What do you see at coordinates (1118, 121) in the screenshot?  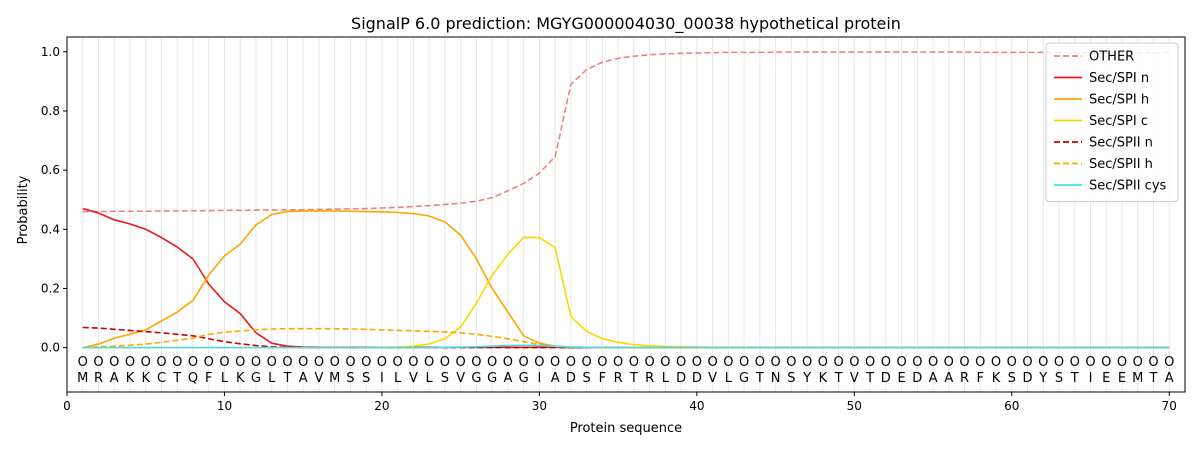 I see `legend-label-3: Sec/SPI c` at bounding box center [1118, 121].